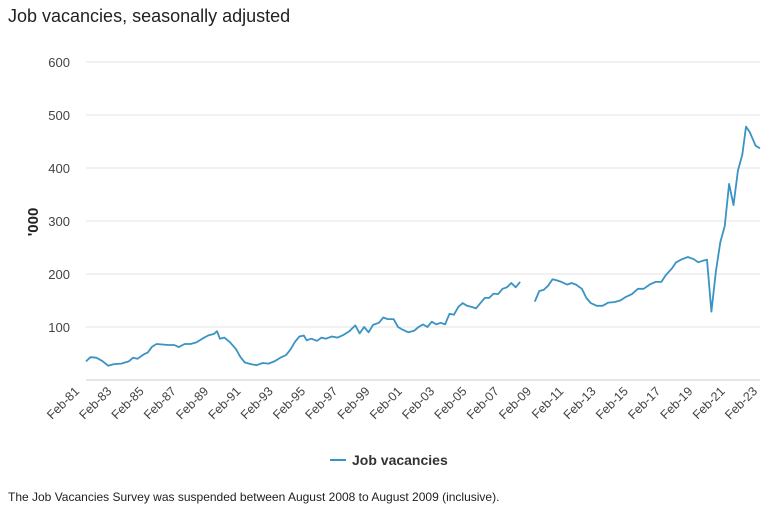 This screenshot has width=777, height=512. What do you see at coordinates (160, 403) in the screenshot?
I see `x-tick-label: Feb-87` at bounding box center [160, 403].